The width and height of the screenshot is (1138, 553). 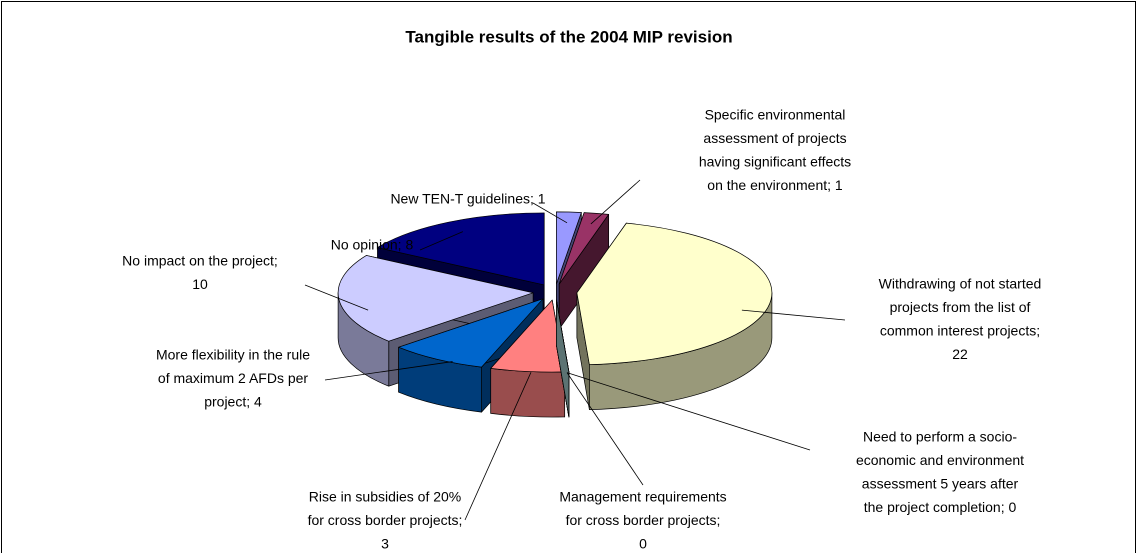 What do you see at coordinates (372, 245) in the screenshot?
I see `data-label: No opinion; 8` at bounding box center [372, 245].